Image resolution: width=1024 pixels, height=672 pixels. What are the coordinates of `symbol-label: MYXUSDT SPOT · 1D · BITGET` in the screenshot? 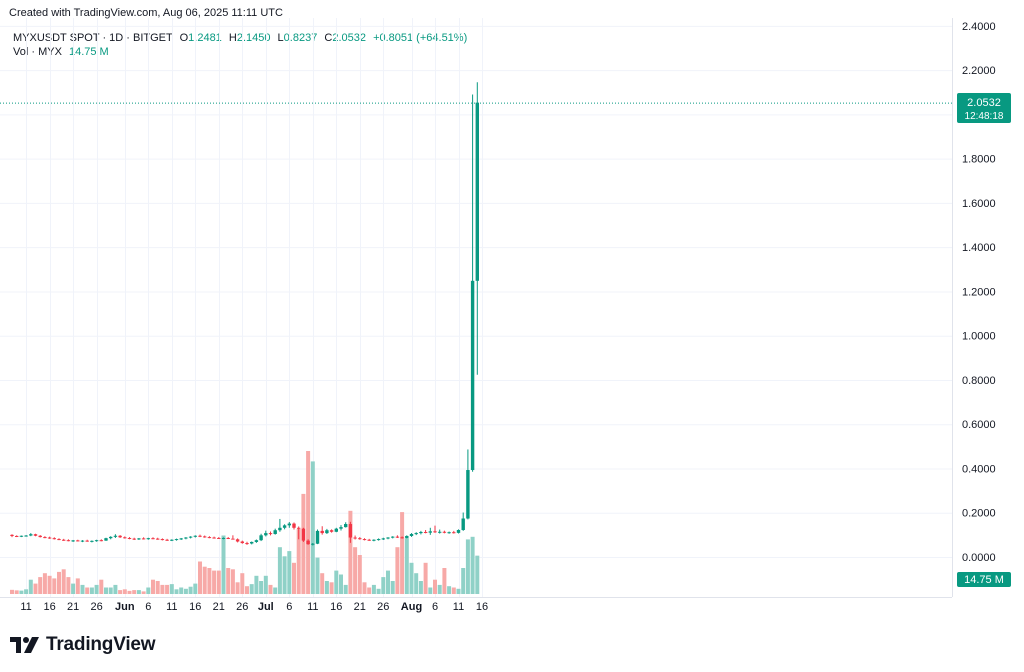 It's located at (93, 38).